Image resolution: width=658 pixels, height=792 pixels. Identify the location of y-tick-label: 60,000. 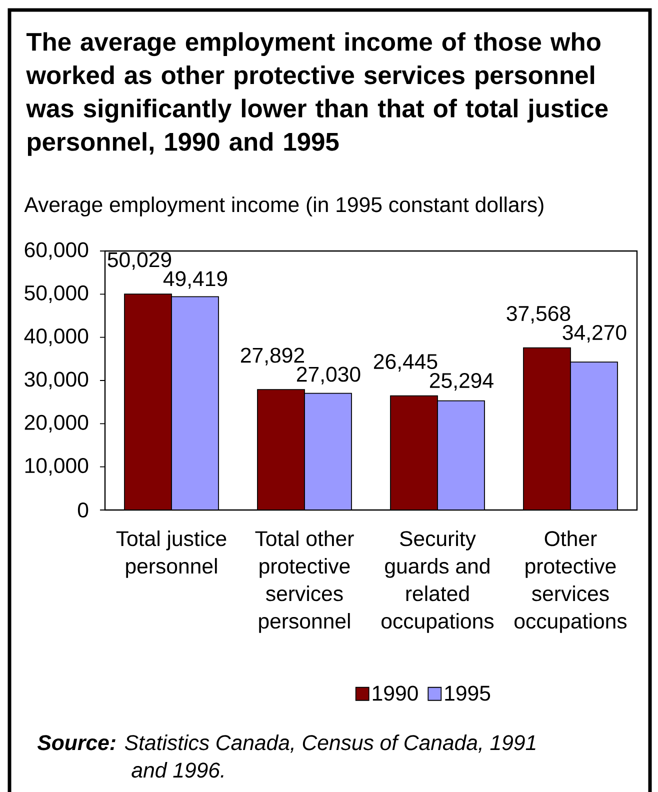
(56, 251).